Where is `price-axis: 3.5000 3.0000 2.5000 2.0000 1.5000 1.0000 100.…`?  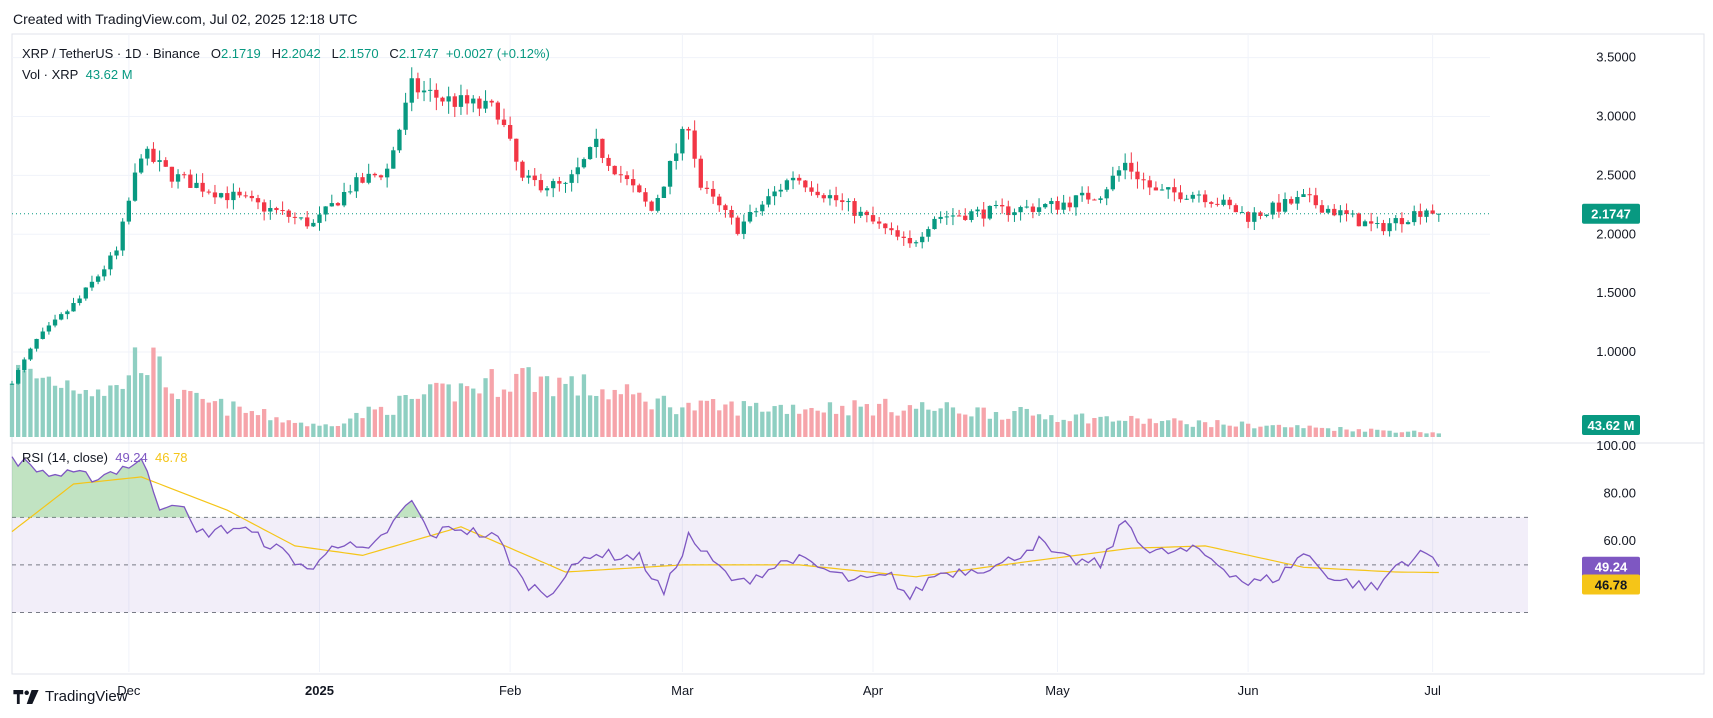 price-axis: 3.5000 3.0000 2.5000 2.0000 1.5000 1.0000 100.… is located at coordinates (1616, 299).